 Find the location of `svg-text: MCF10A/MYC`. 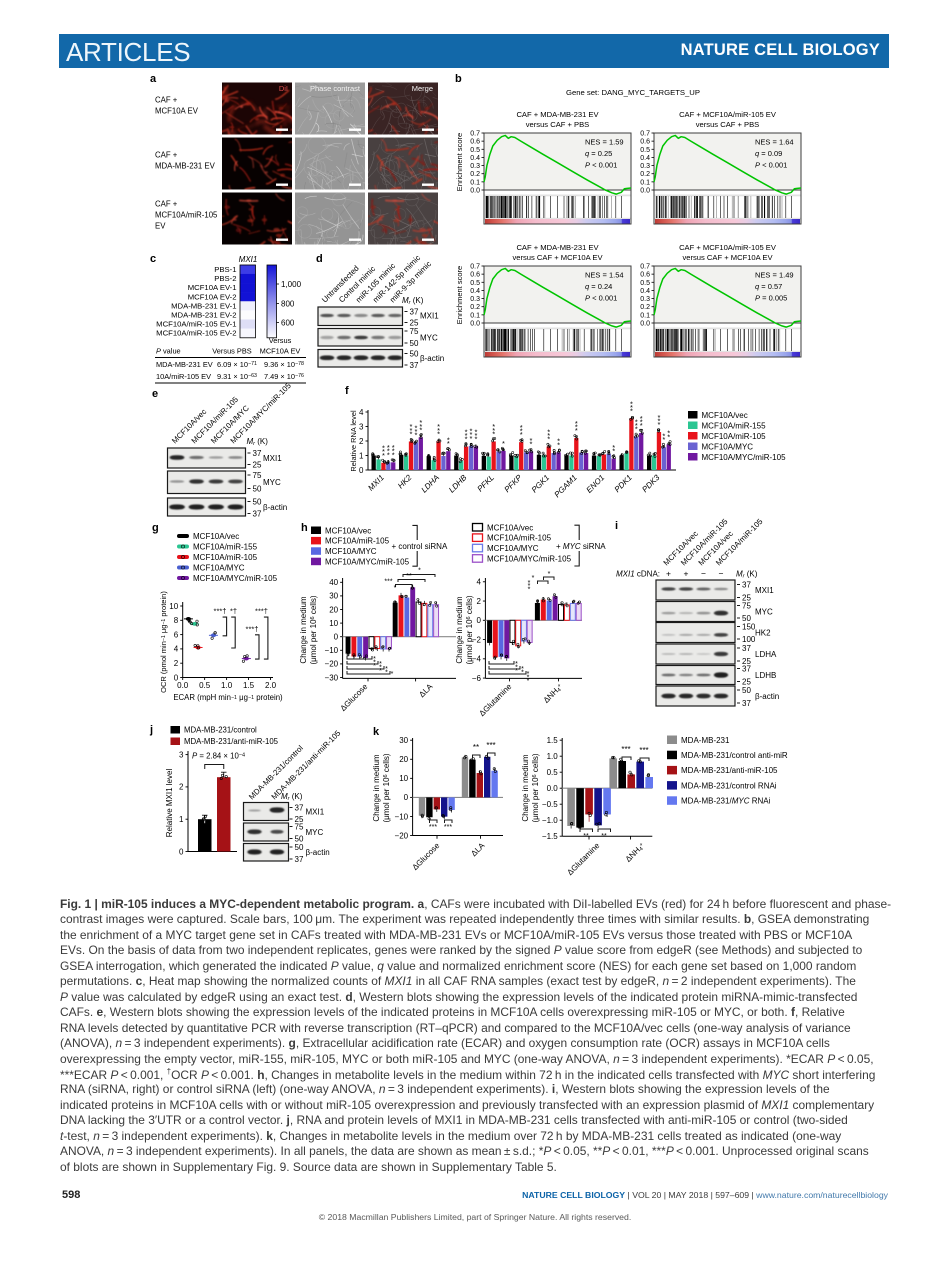

svg-text: MCF10A/MYC is located at coordinates (219, 567).